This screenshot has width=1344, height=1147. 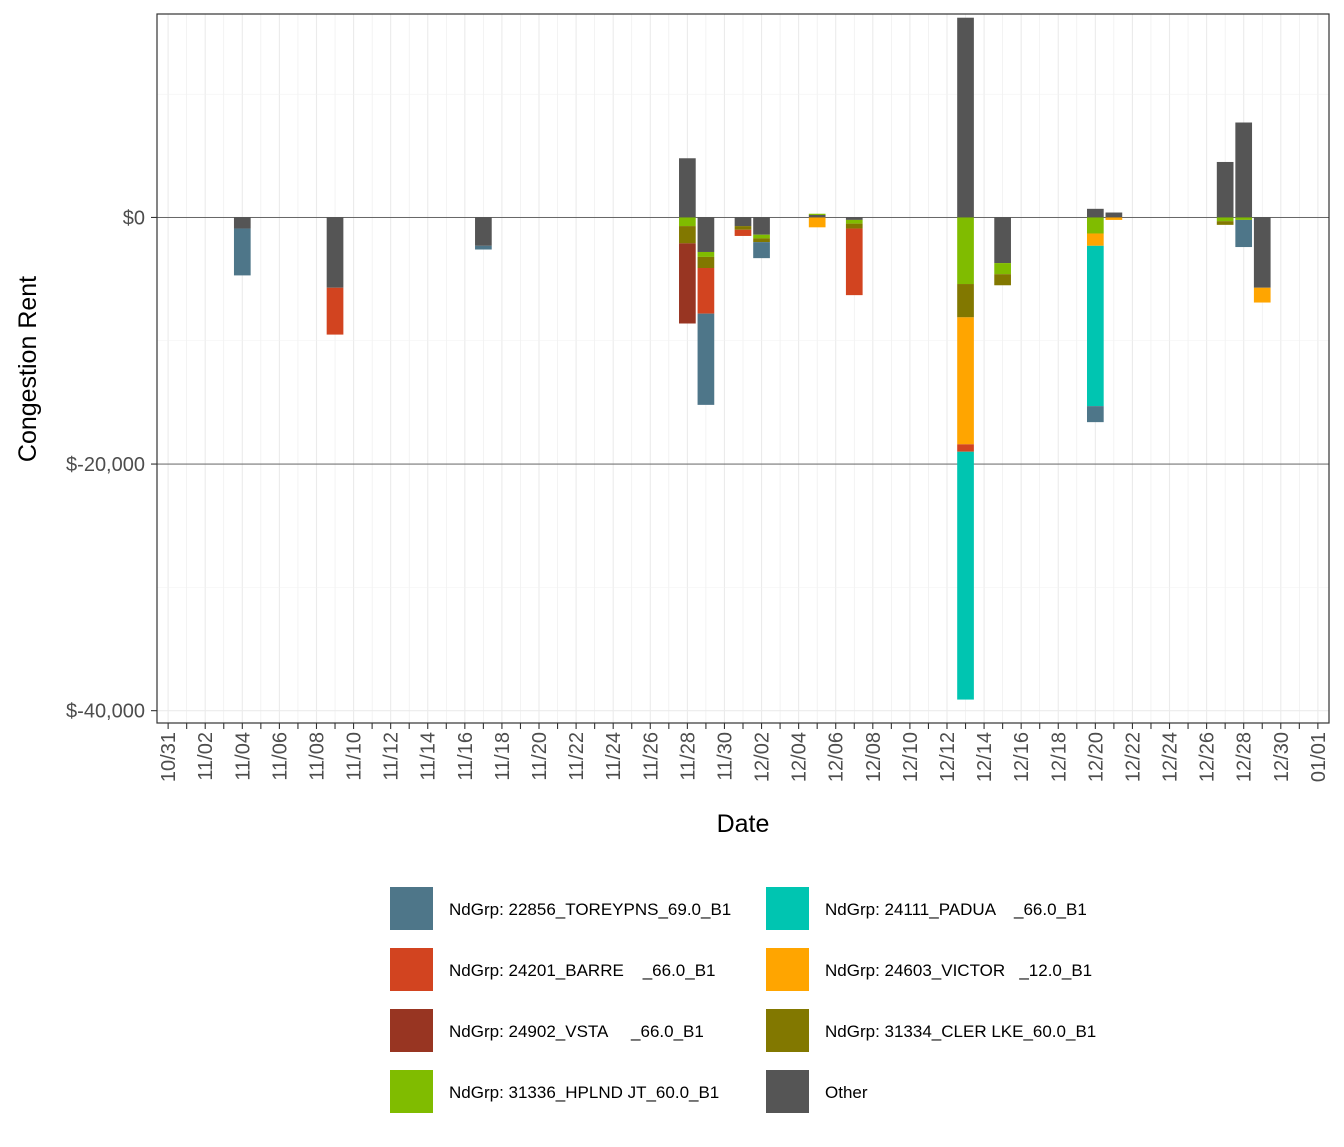 I want to click on x-tick-label: 01/01, so click(x=1319, y=757).